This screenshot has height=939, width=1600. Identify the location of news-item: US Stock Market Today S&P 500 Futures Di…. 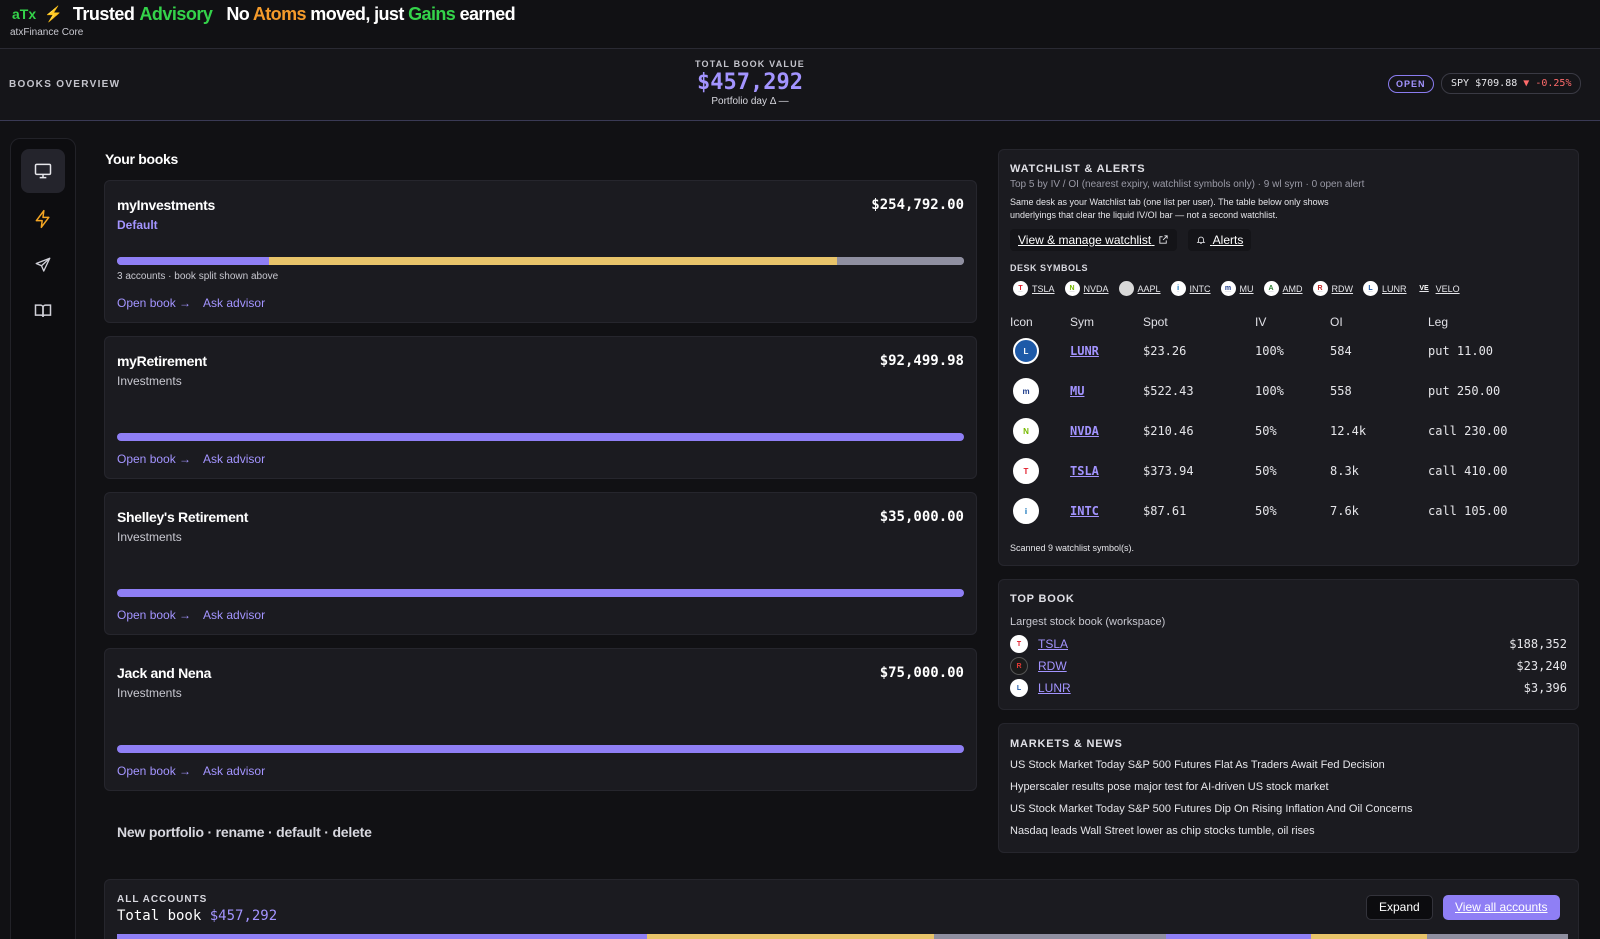
(1211, 809).